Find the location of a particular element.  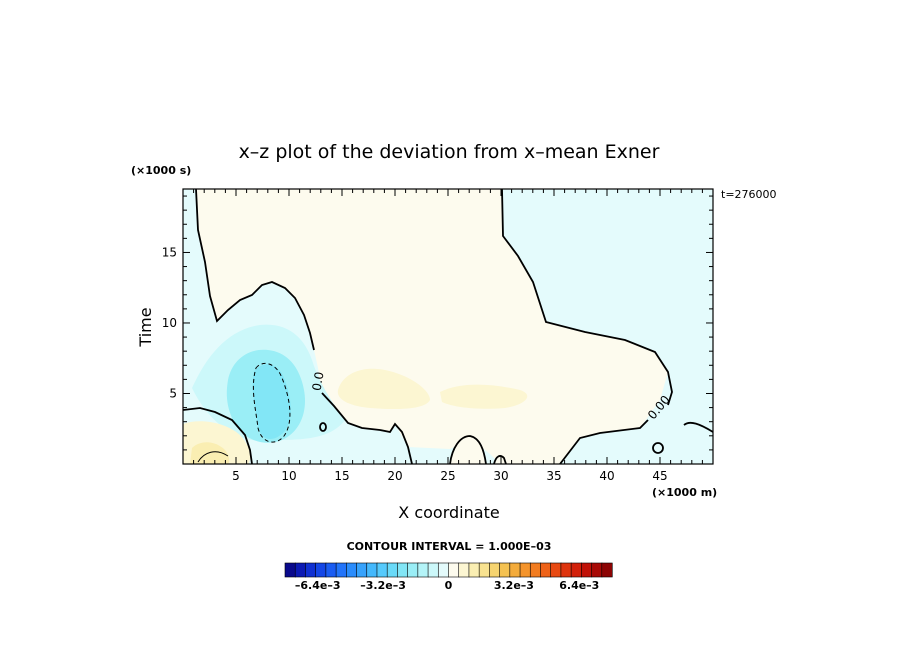

time-label: t=276000 is located at coordinates (749, 194).